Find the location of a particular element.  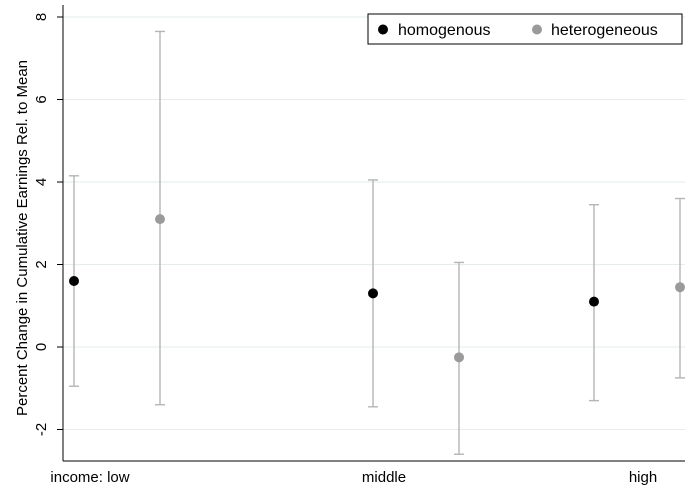

y-tick-label: 2 is located at coordinates (41, 264).